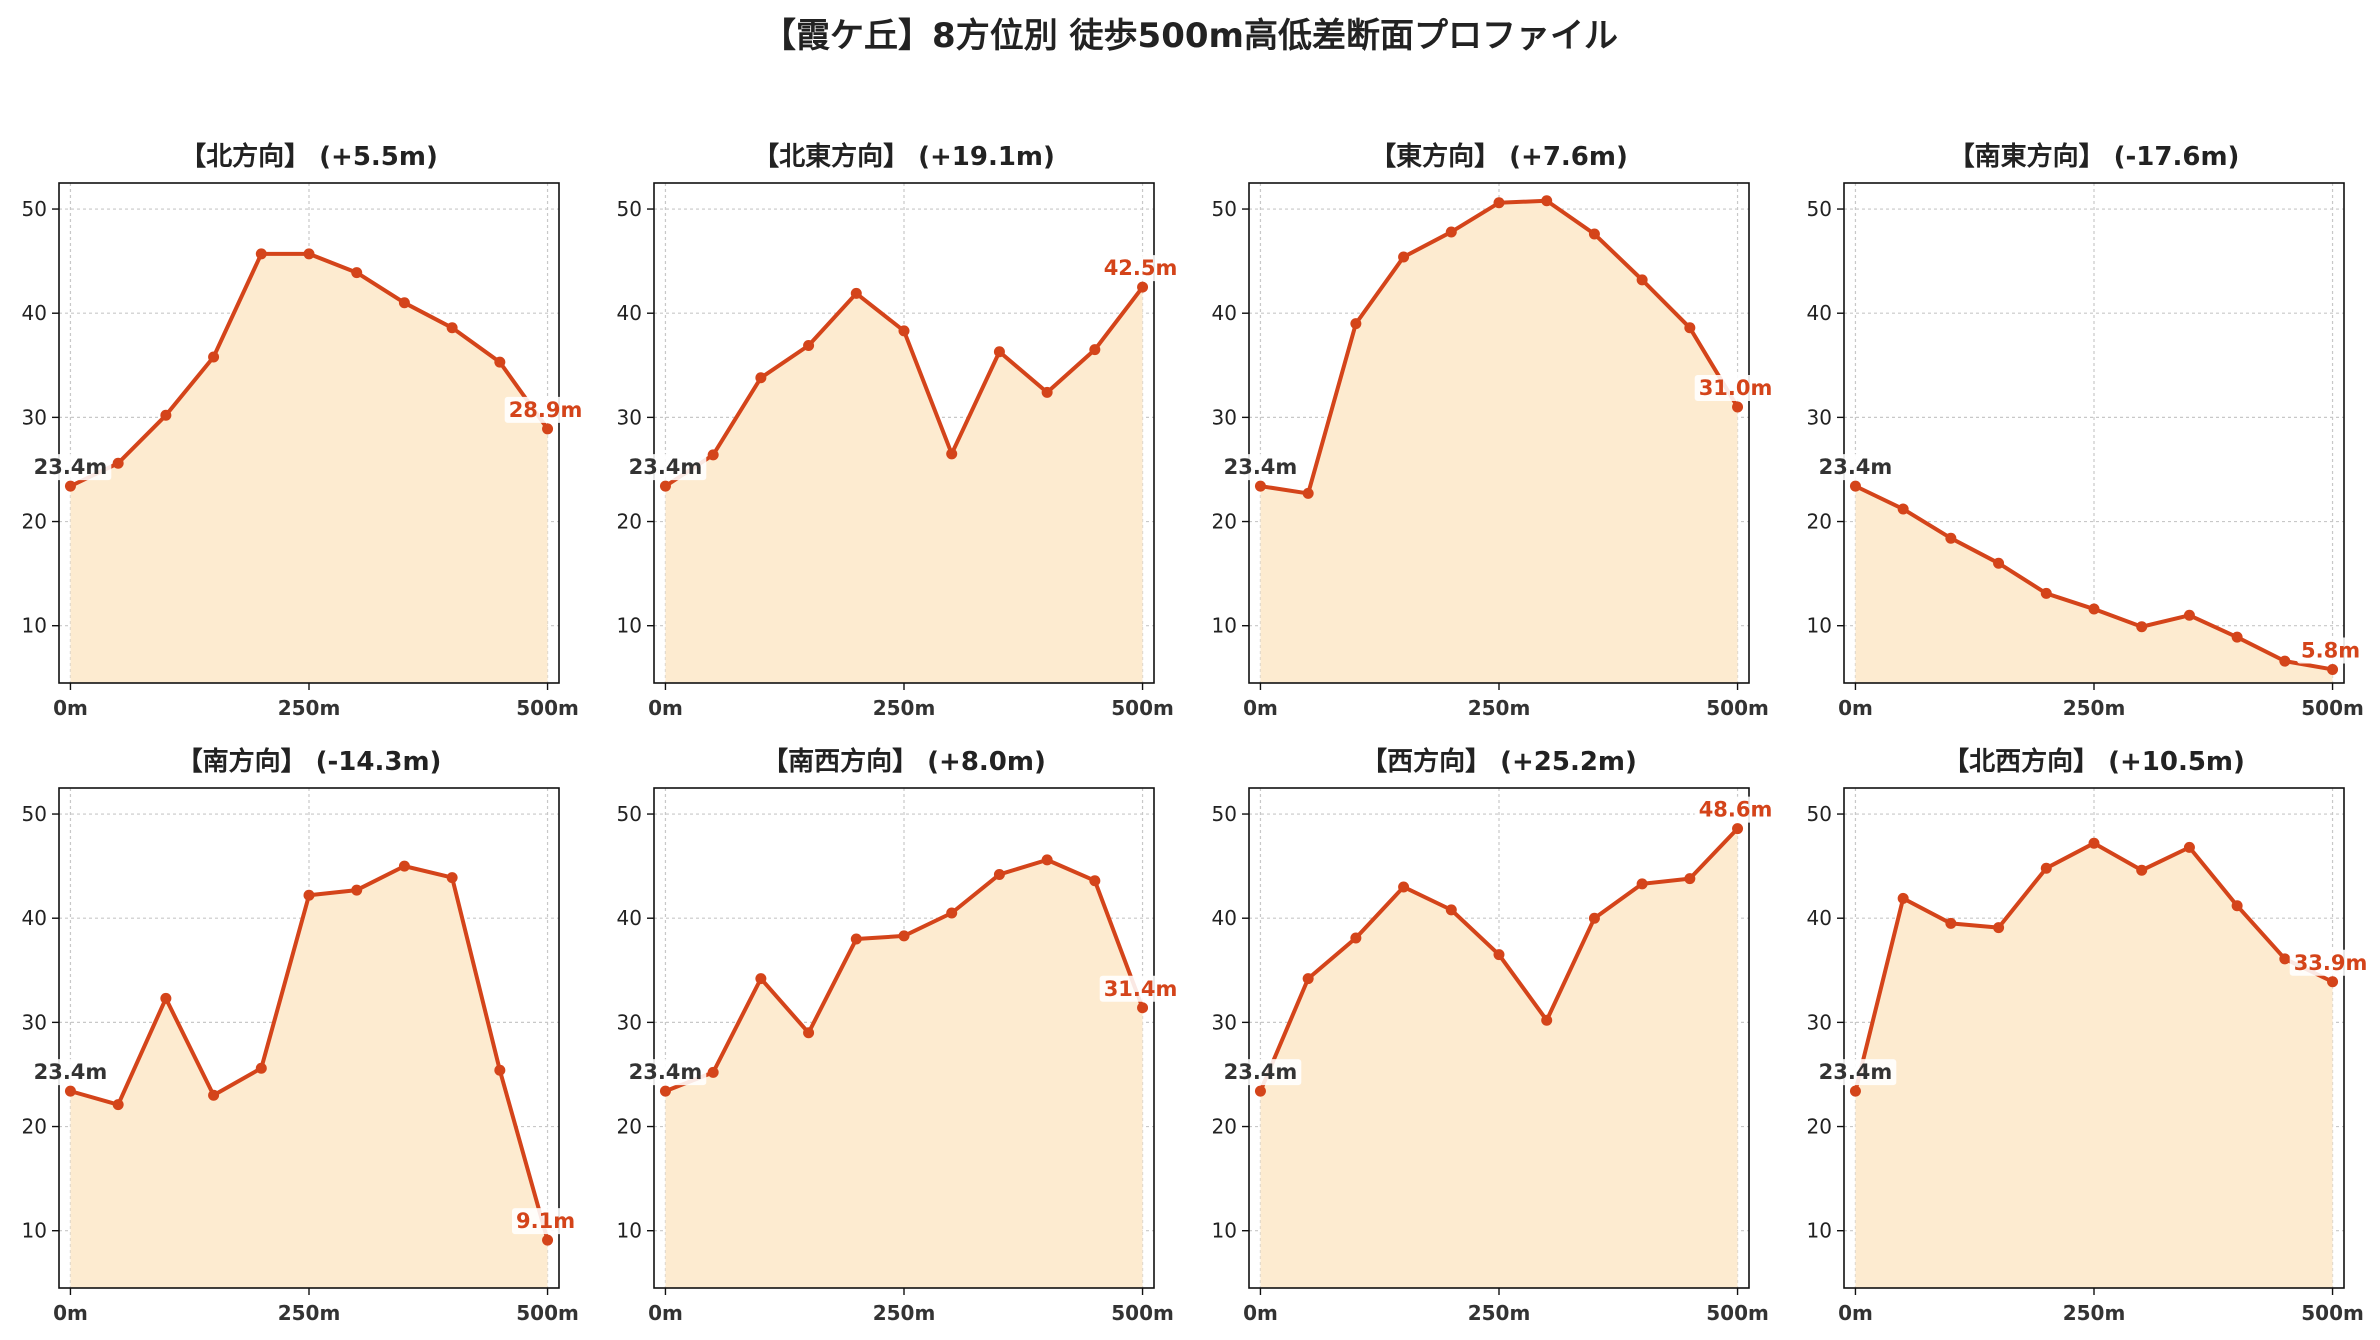 Image resolution: width=2380 pixels, height=1340 pixels. I want to click on end-label: 31.4m, so click(1141, 989).